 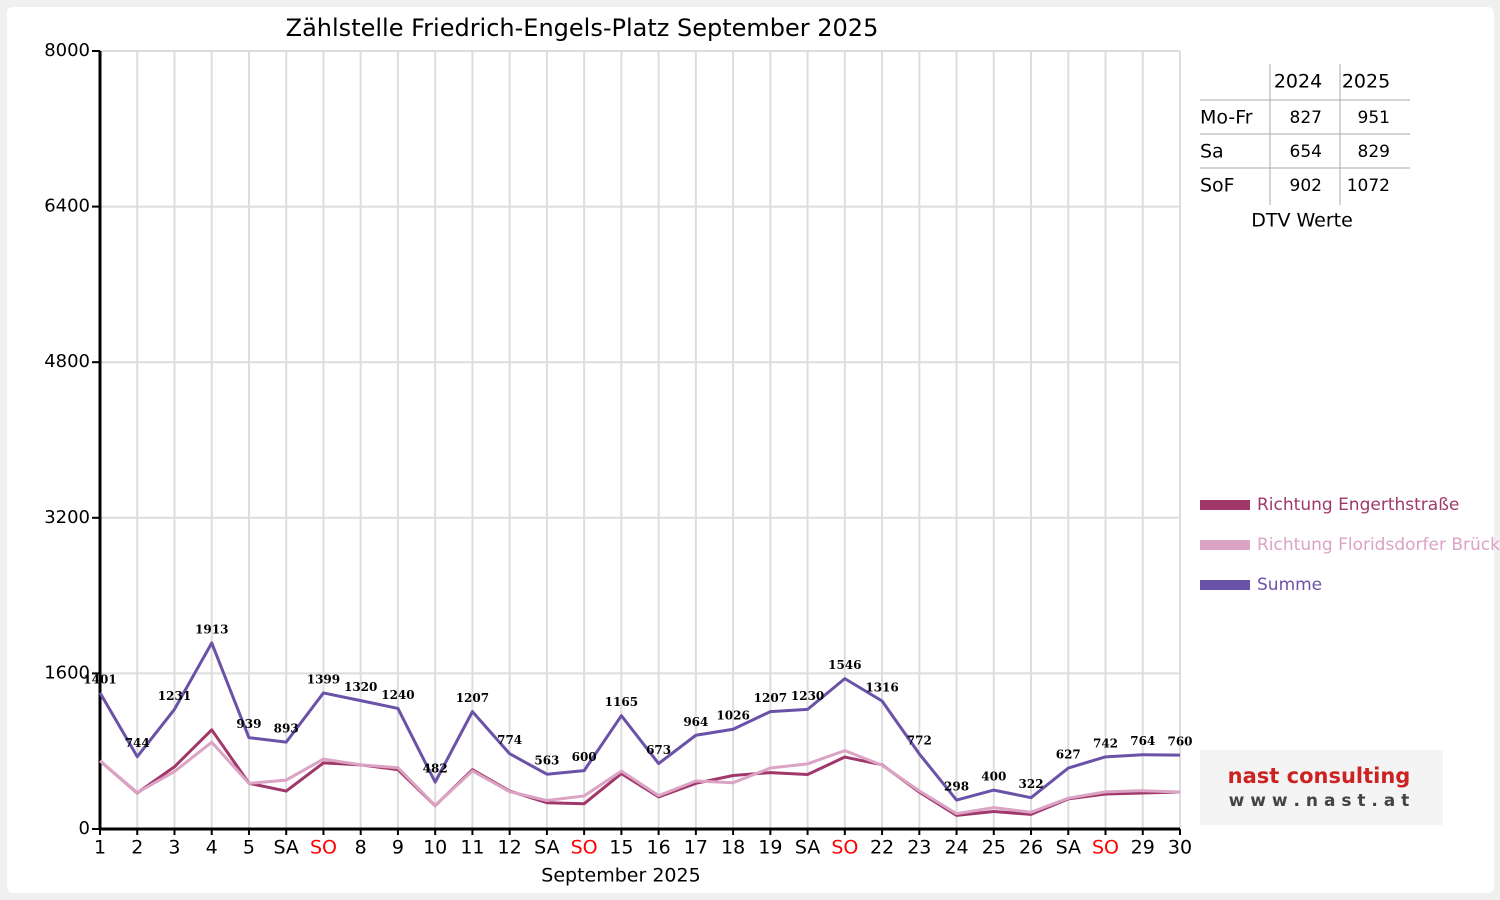 I want to click on x-tick-label: 1, so click(x=100, y=848).